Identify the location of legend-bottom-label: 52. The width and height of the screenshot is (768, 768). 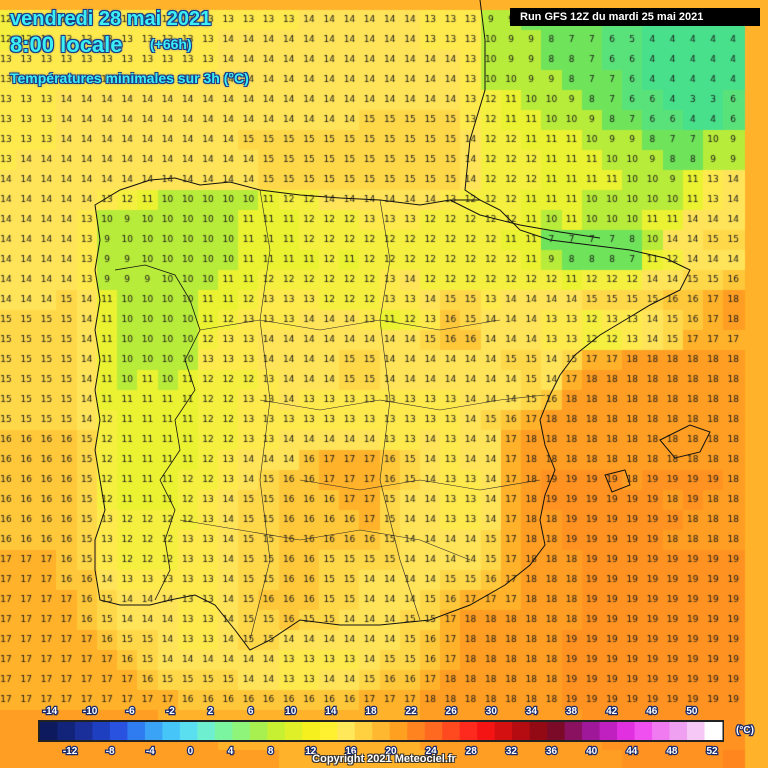
(712, 751).